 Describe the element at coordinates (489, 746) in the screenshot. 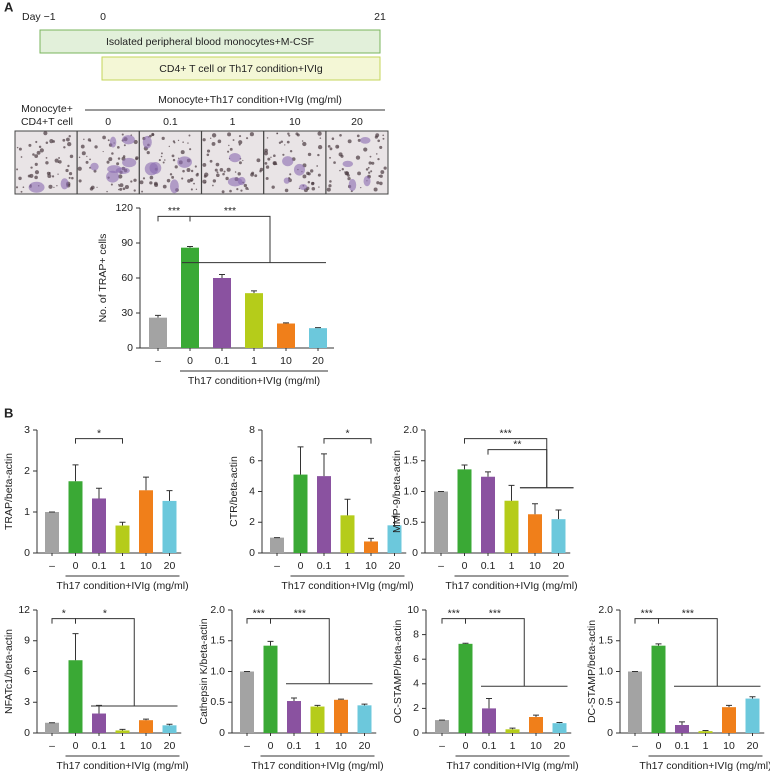

I see `x-tick-label: 0.1` at that location.